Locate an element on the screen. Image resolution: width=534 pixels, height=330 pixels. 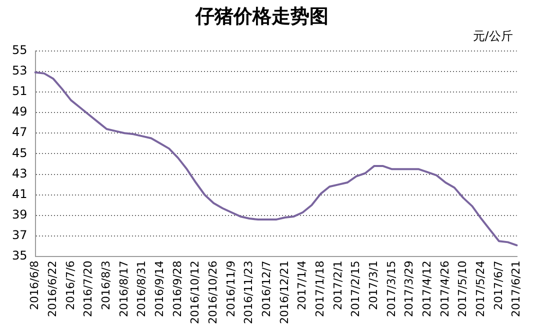
x-tick-label: 2016/10/12 is located at coordinates (195, 292).